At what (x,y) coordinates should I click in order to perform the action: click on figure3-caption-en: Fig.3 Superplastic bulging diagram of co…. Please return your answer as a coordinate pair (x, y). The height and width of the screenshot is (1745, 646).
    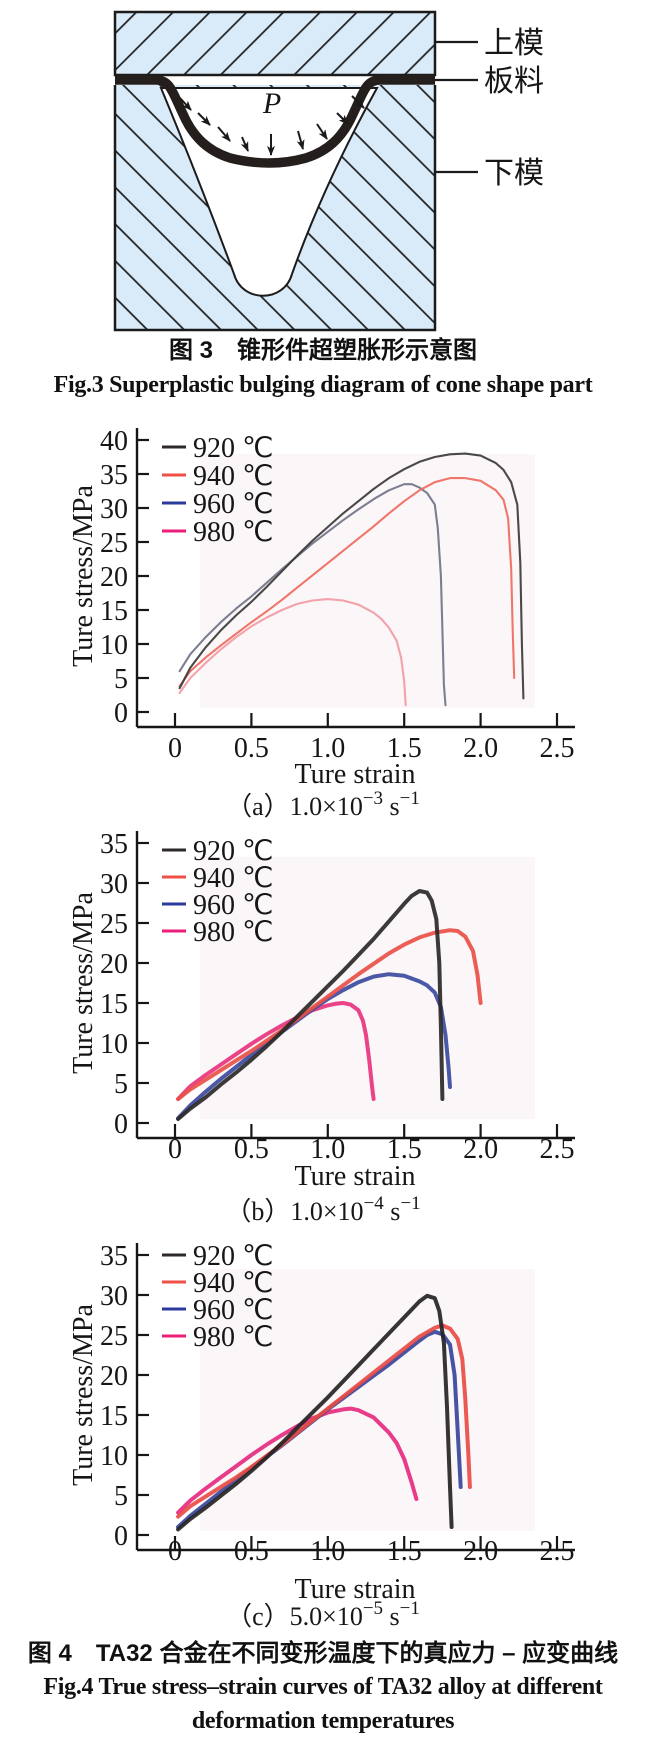
    Looking at the image, I should click on (323, 385).